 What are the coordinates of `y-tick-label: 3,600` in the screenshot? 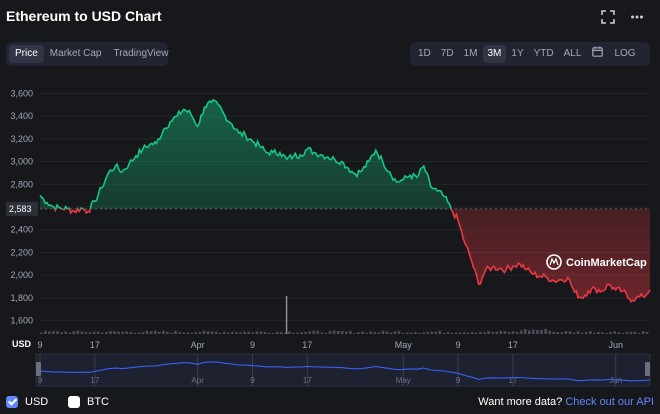 It's located at (21, 93).